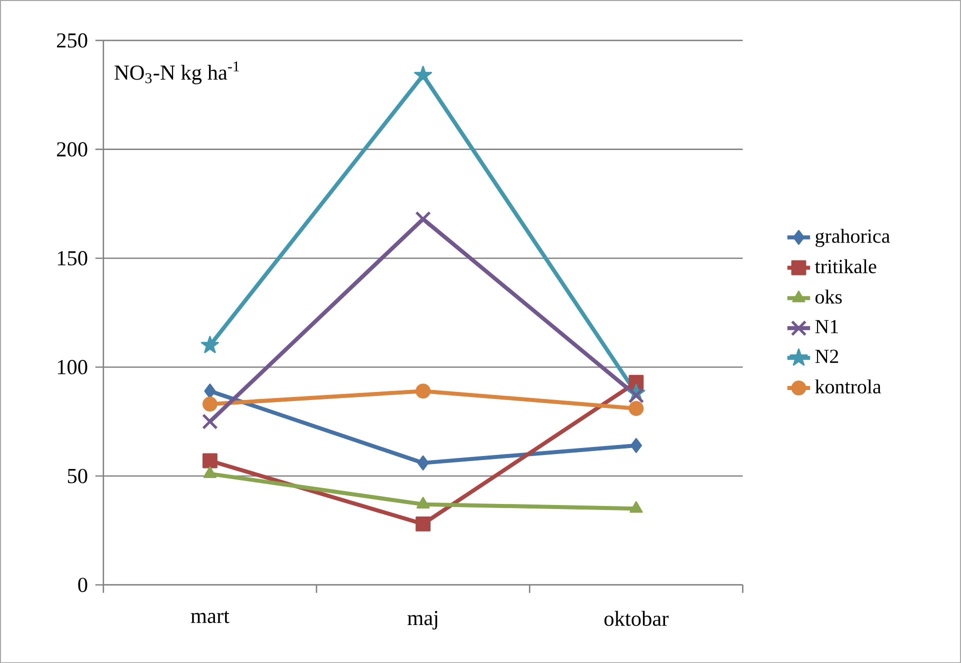 The image size is (961, 663). I want to click on legend-label: kontrola, so click(848, 386).